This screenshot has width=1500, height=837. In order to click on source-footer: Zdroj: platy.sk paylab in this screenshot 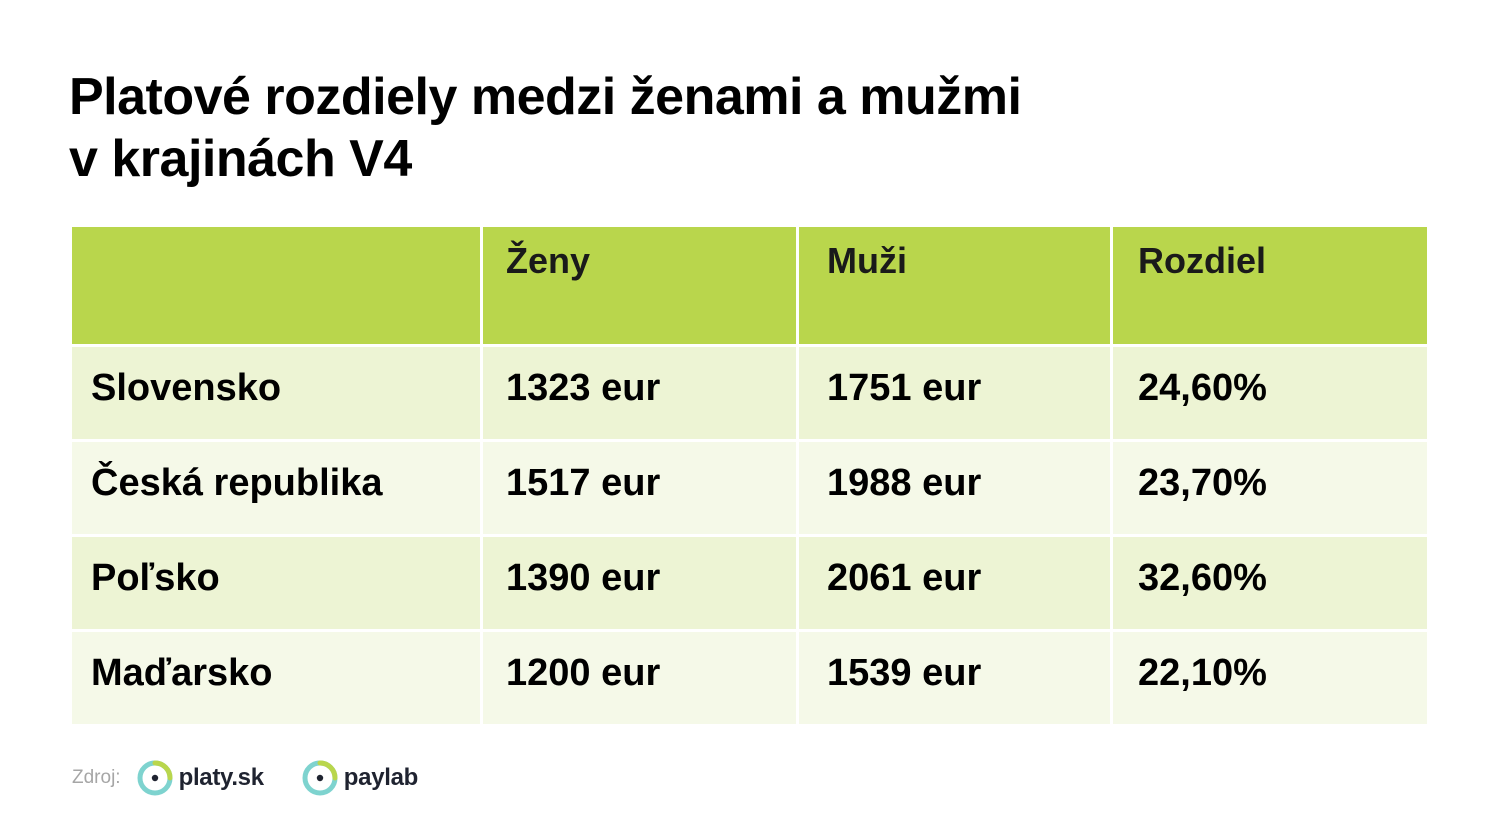, I will do `click(263, 778)`.